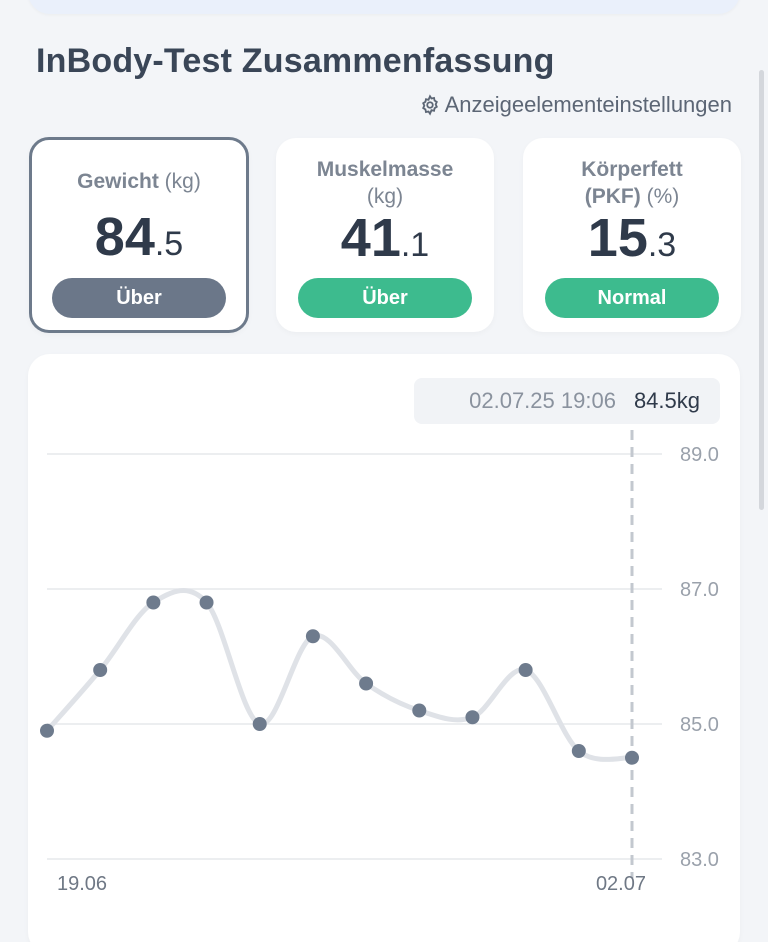 The width and height of the screenshot is (768, 942). What do you see at coordinates (699, 590) in the screenshot?
I see `y-tick-label: 87.0` at bounding box center [699, 590].